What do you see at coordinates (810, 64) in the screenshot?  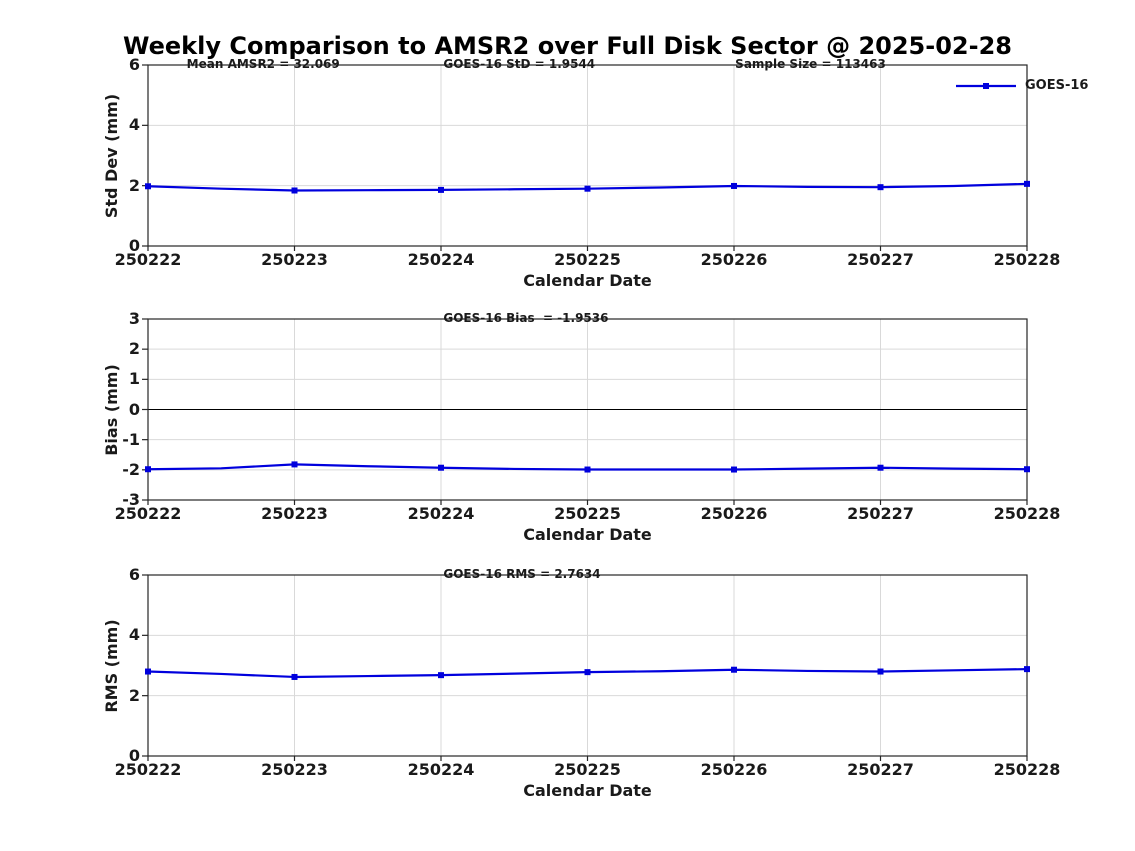 I see `annotation-std-dev: Sample Size = 113463` at bounding box center [810, 64].